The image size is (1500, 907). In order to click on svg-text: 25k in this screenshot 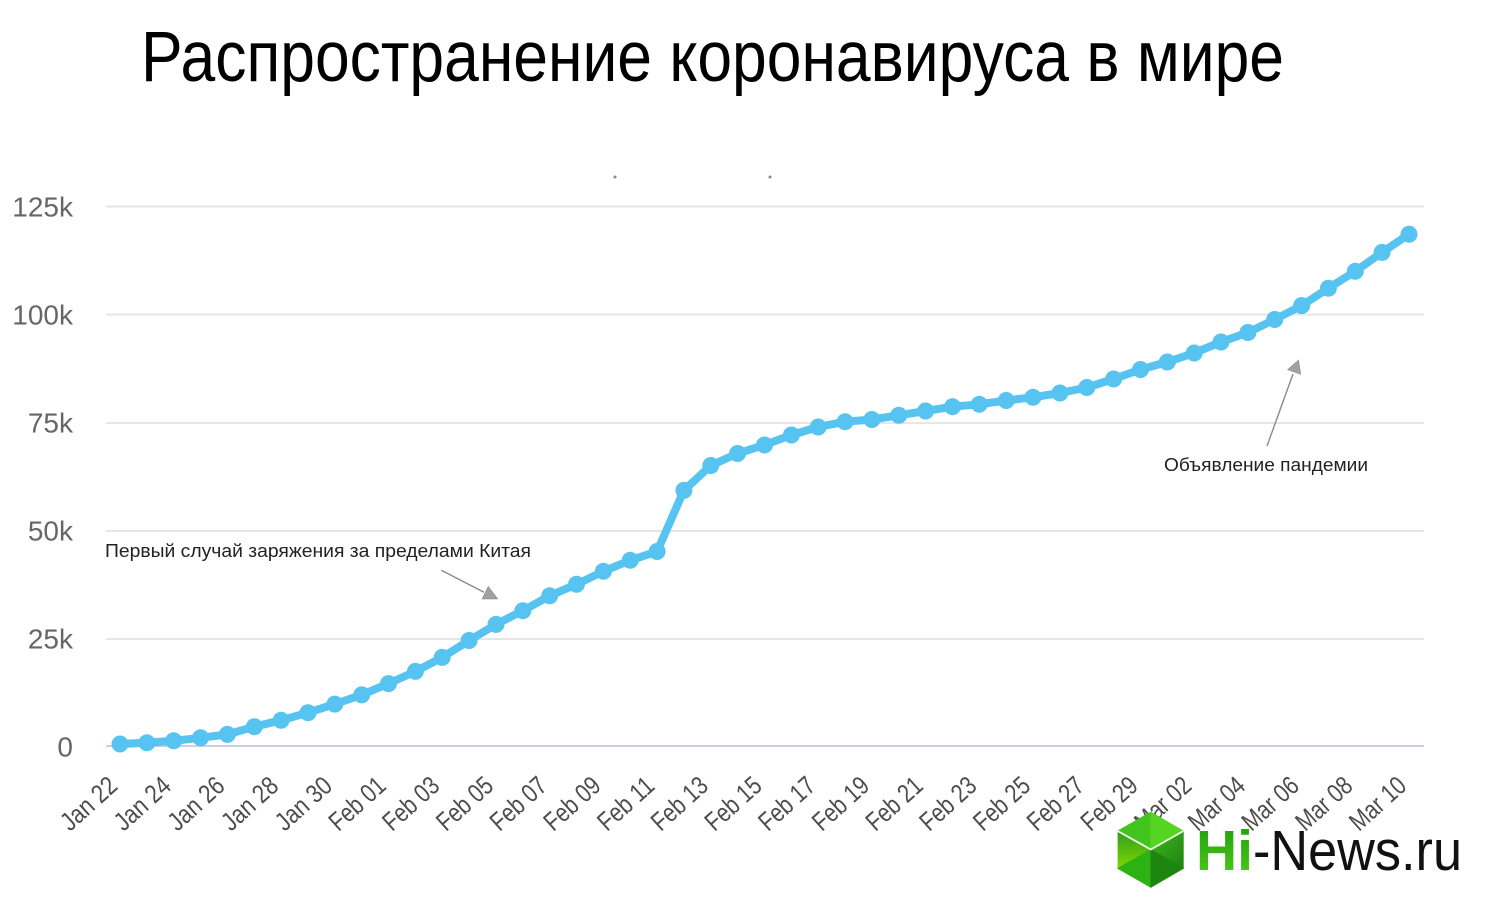, I will do `click(51, 639)`.